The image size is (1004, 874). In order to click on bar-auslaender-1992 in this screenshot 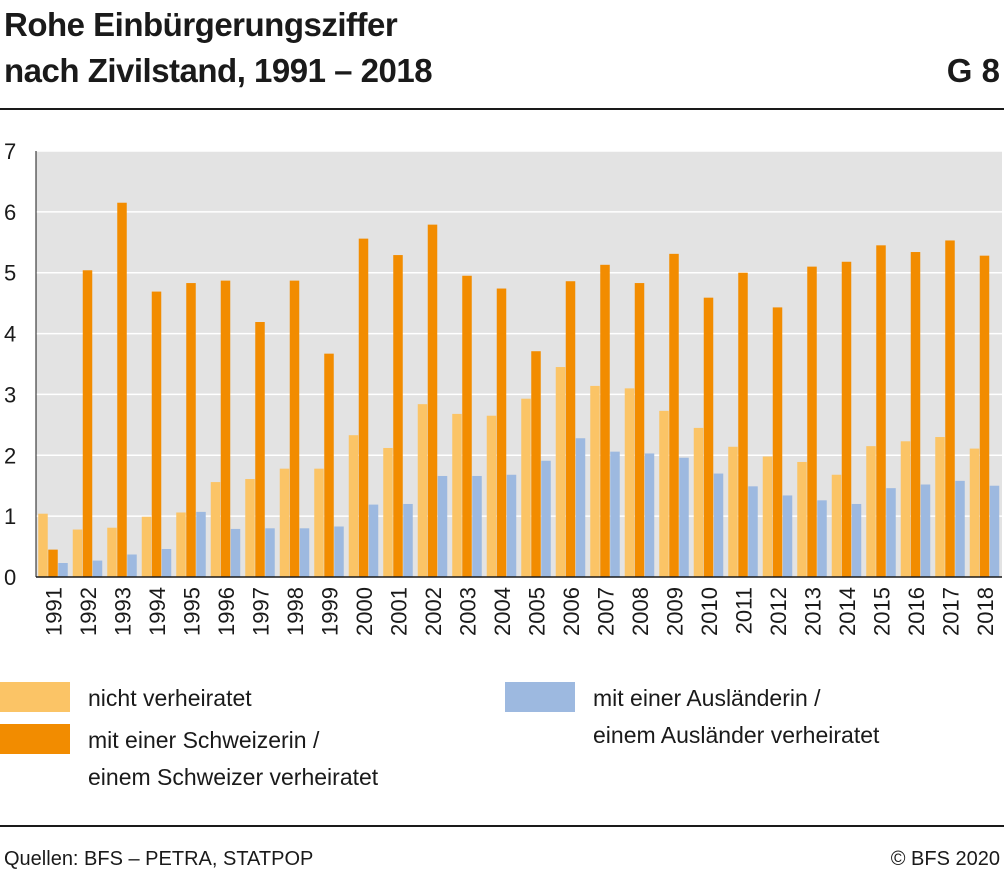, I will do `click(97, 568)`.